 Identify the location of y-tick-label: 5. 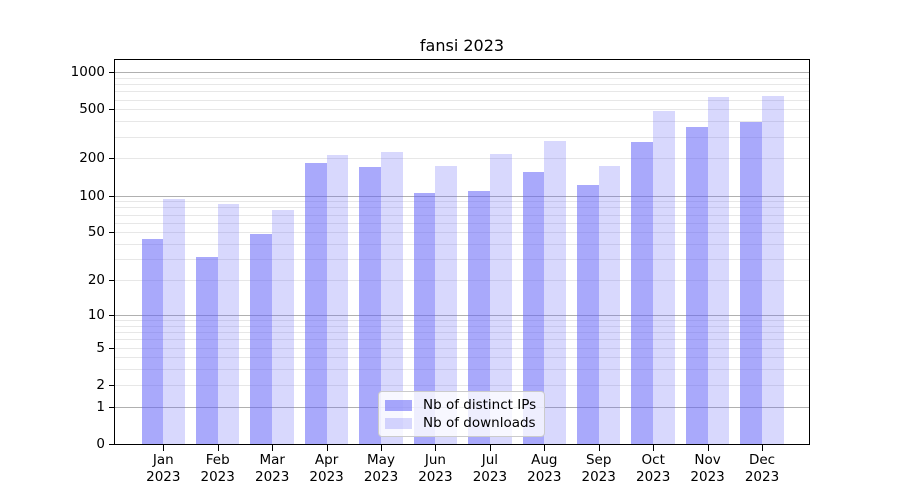
(100, 347).